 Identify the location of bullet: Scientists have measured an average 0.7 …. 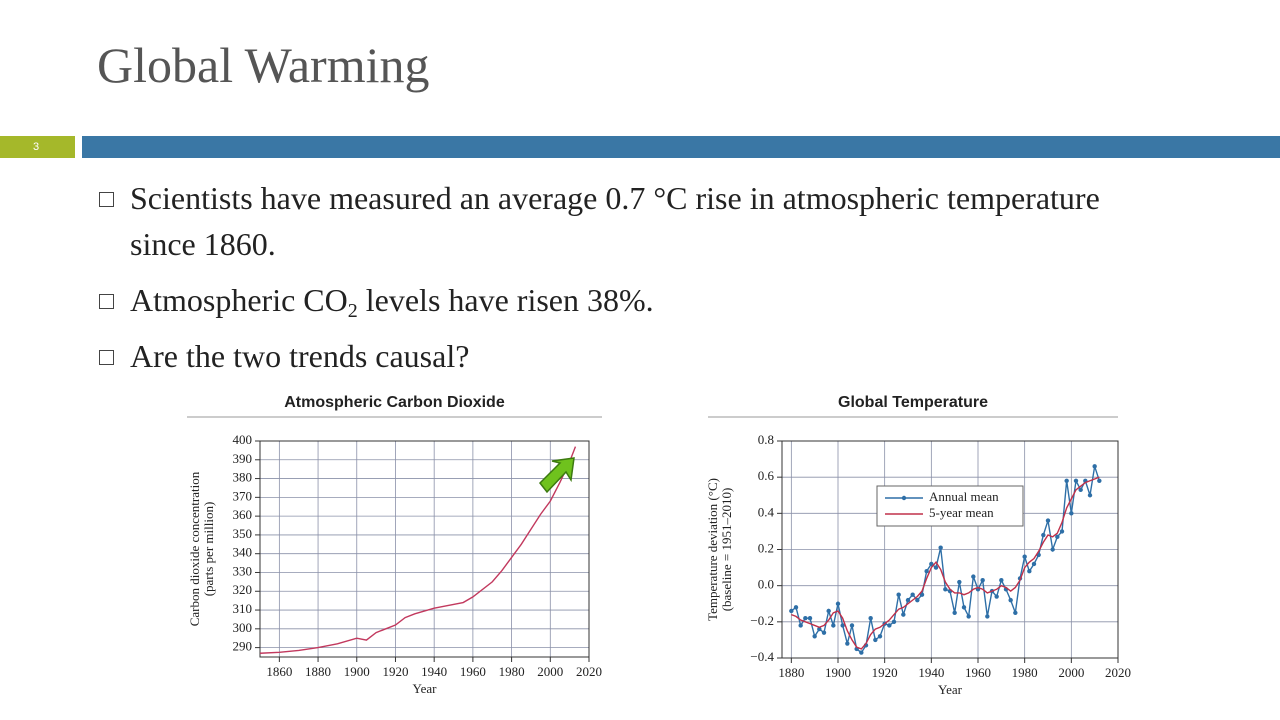
(615, 221).